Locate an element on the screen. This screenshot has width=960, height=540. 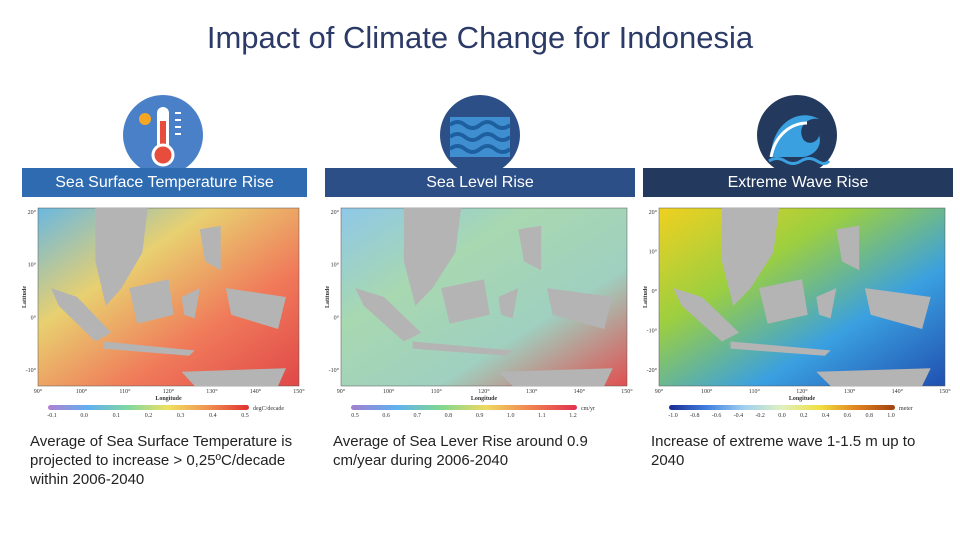
colorbar-unit: cm/yr is located at coordinates (588, 409).